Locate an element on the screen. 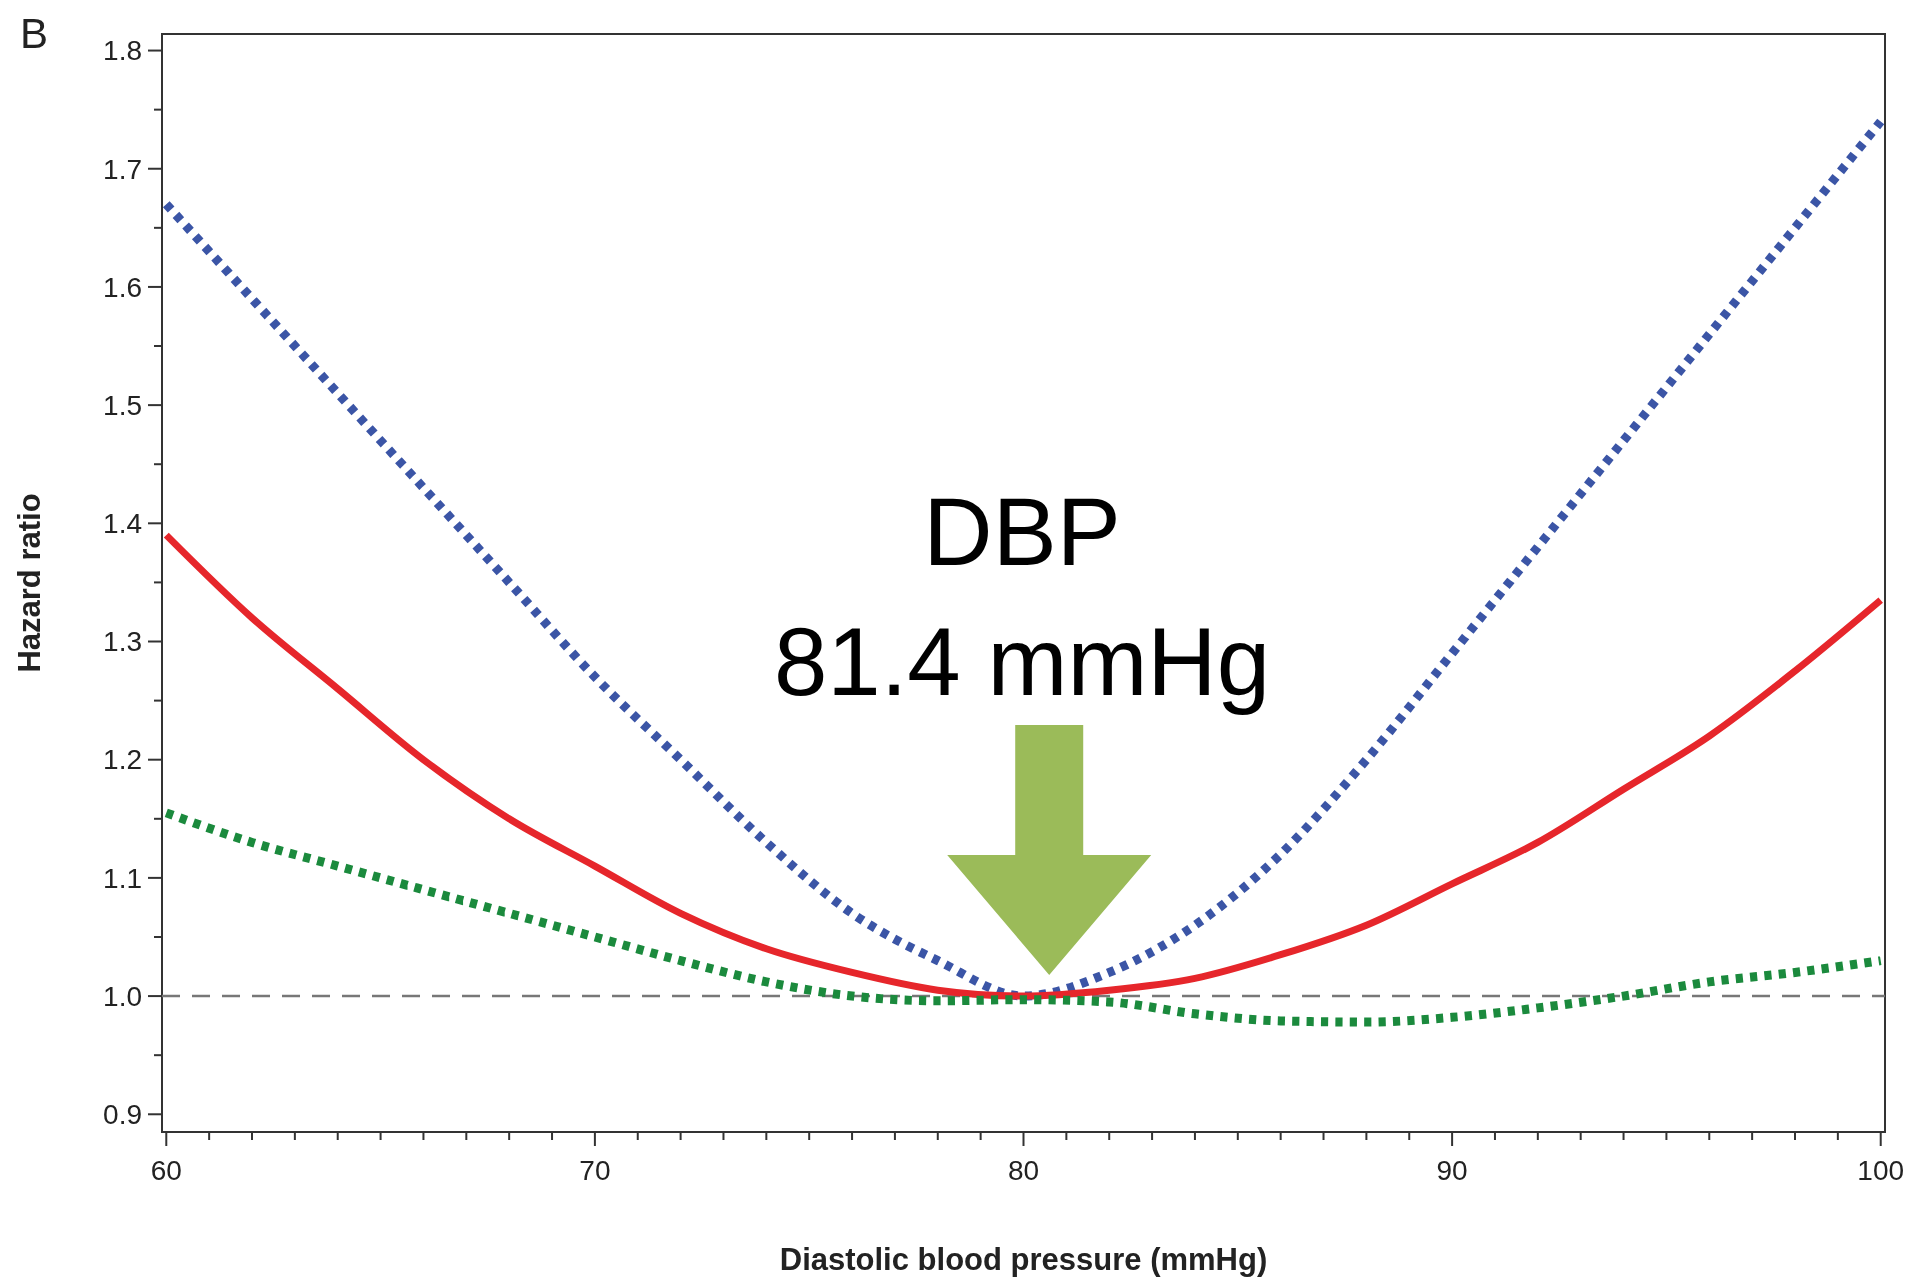  y-tick-label: 1.7 is located at coordinates (122, 169).